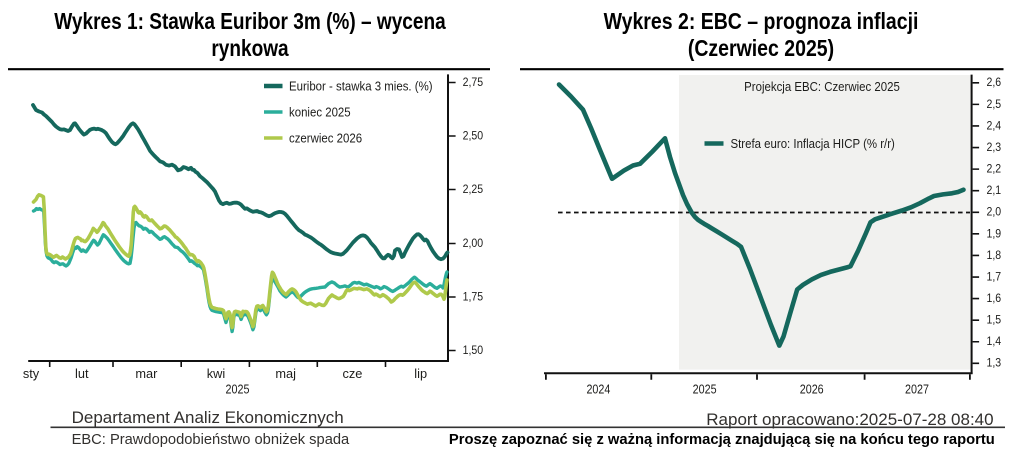 This screenshot has height=461, width=1024. What do you see at coordinates (813, 143) in the screenshot?
I see `svg-text:Strefa euro: Inflacja HICP (%: Strefa euro: Inflacja HICP (% r/r)` at bounding box center [813, 143].